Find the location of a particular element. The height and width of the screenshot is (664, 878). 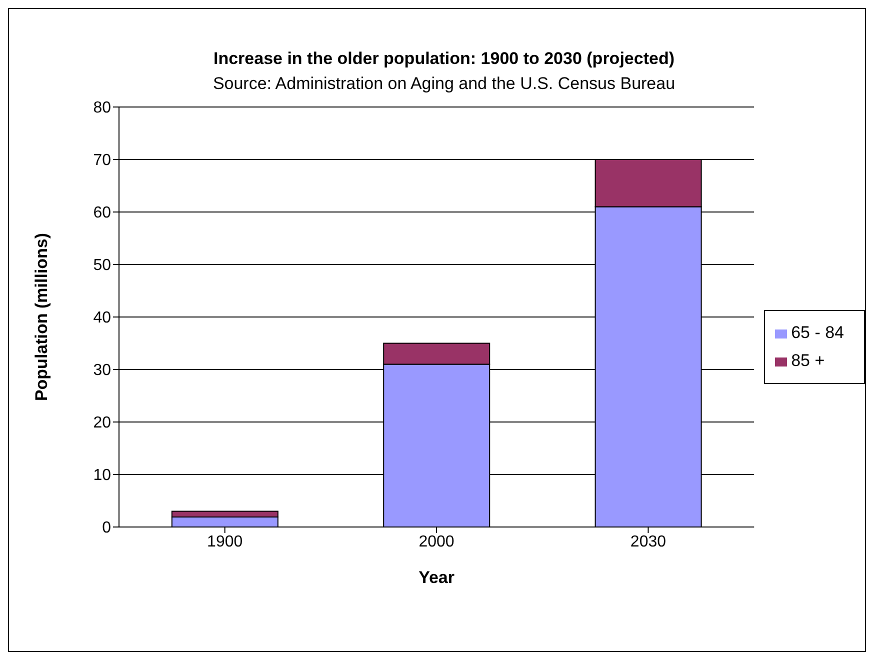

y-axis-title: Population (millions) is located at coordinates (42, 317).